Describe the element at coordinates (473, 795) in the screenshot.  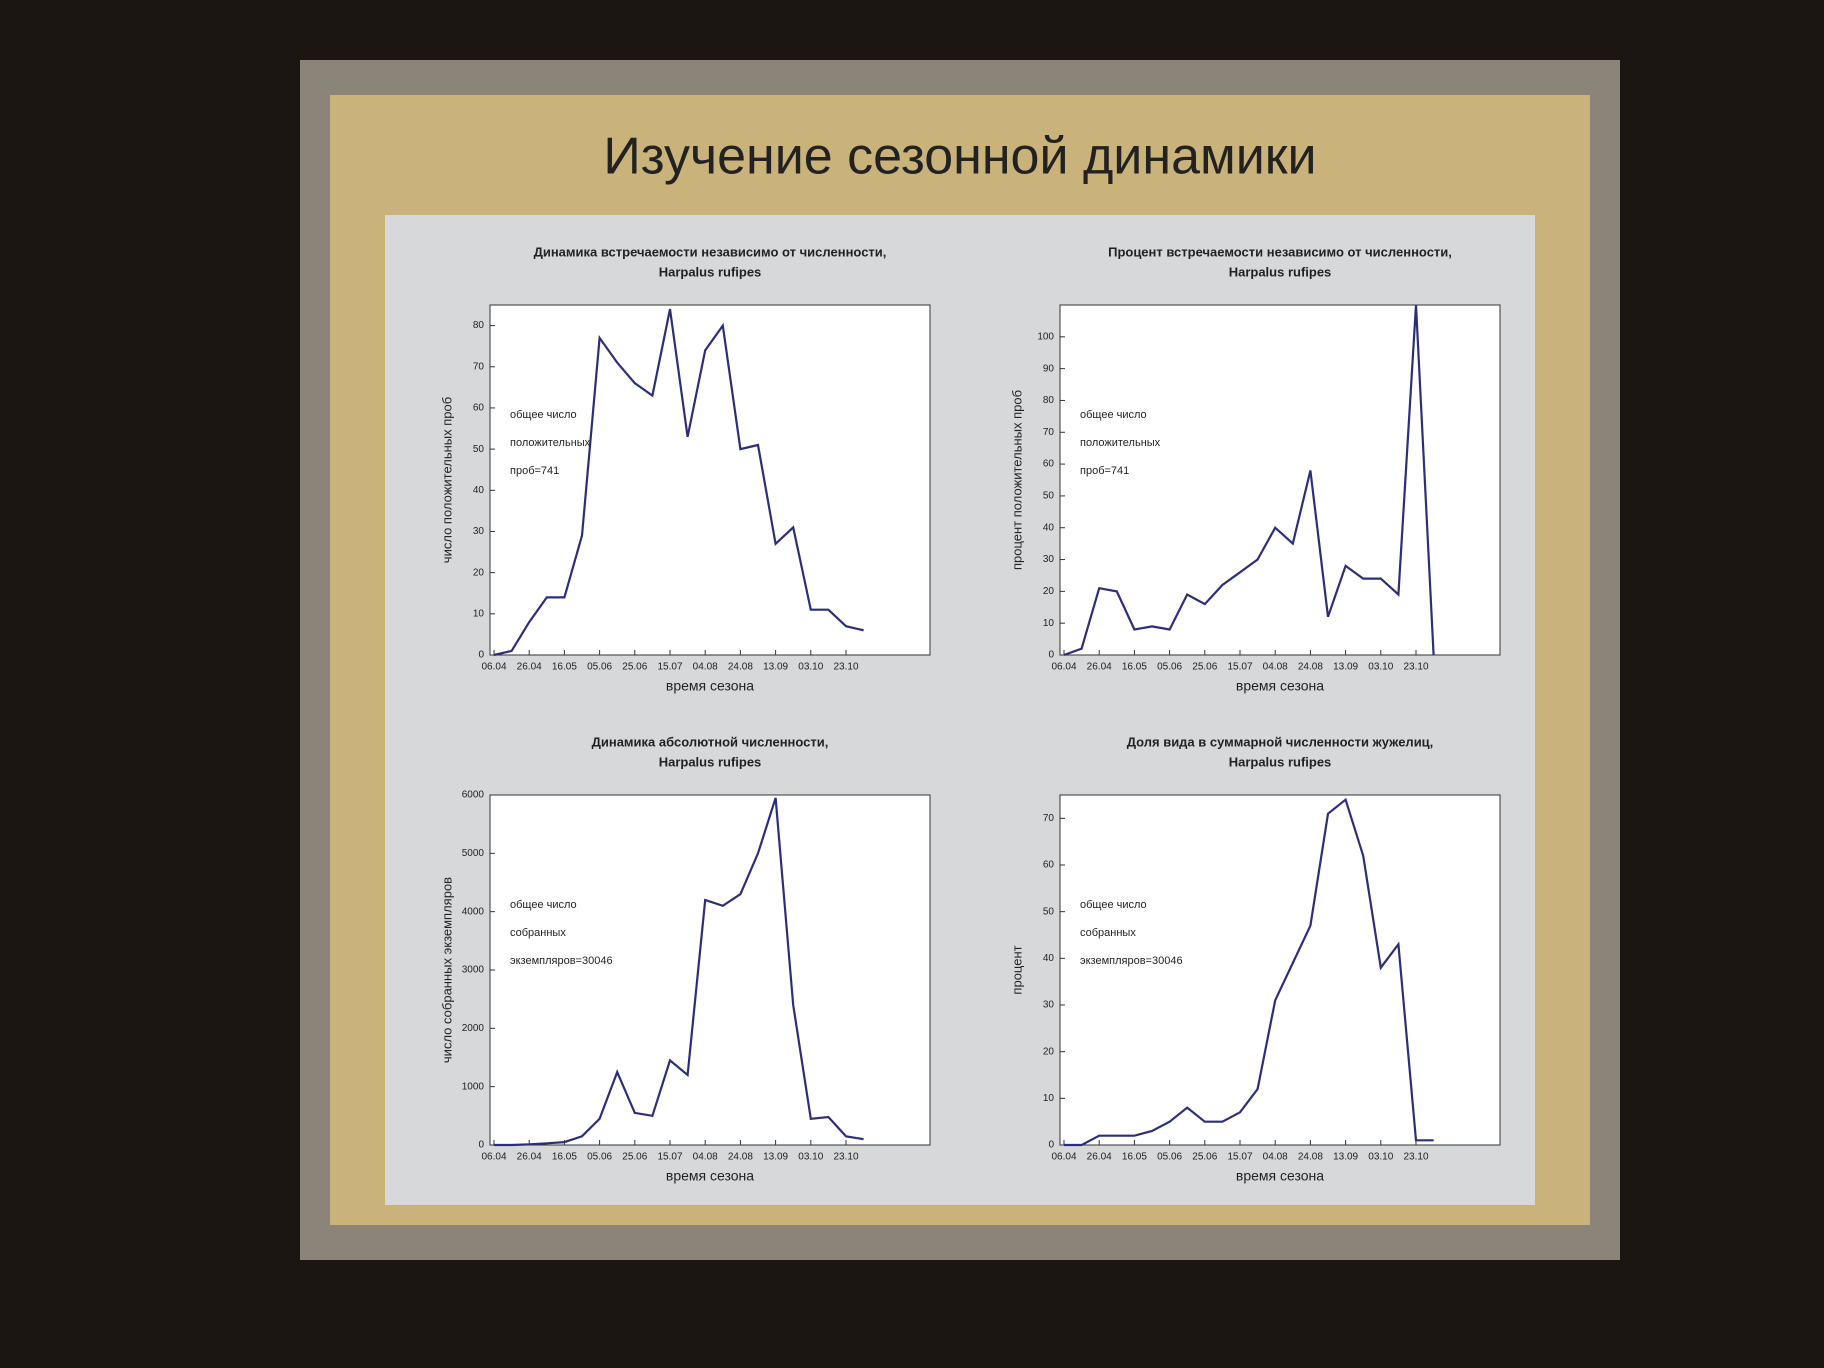
I see `y-tick-label: 6000` at that location.